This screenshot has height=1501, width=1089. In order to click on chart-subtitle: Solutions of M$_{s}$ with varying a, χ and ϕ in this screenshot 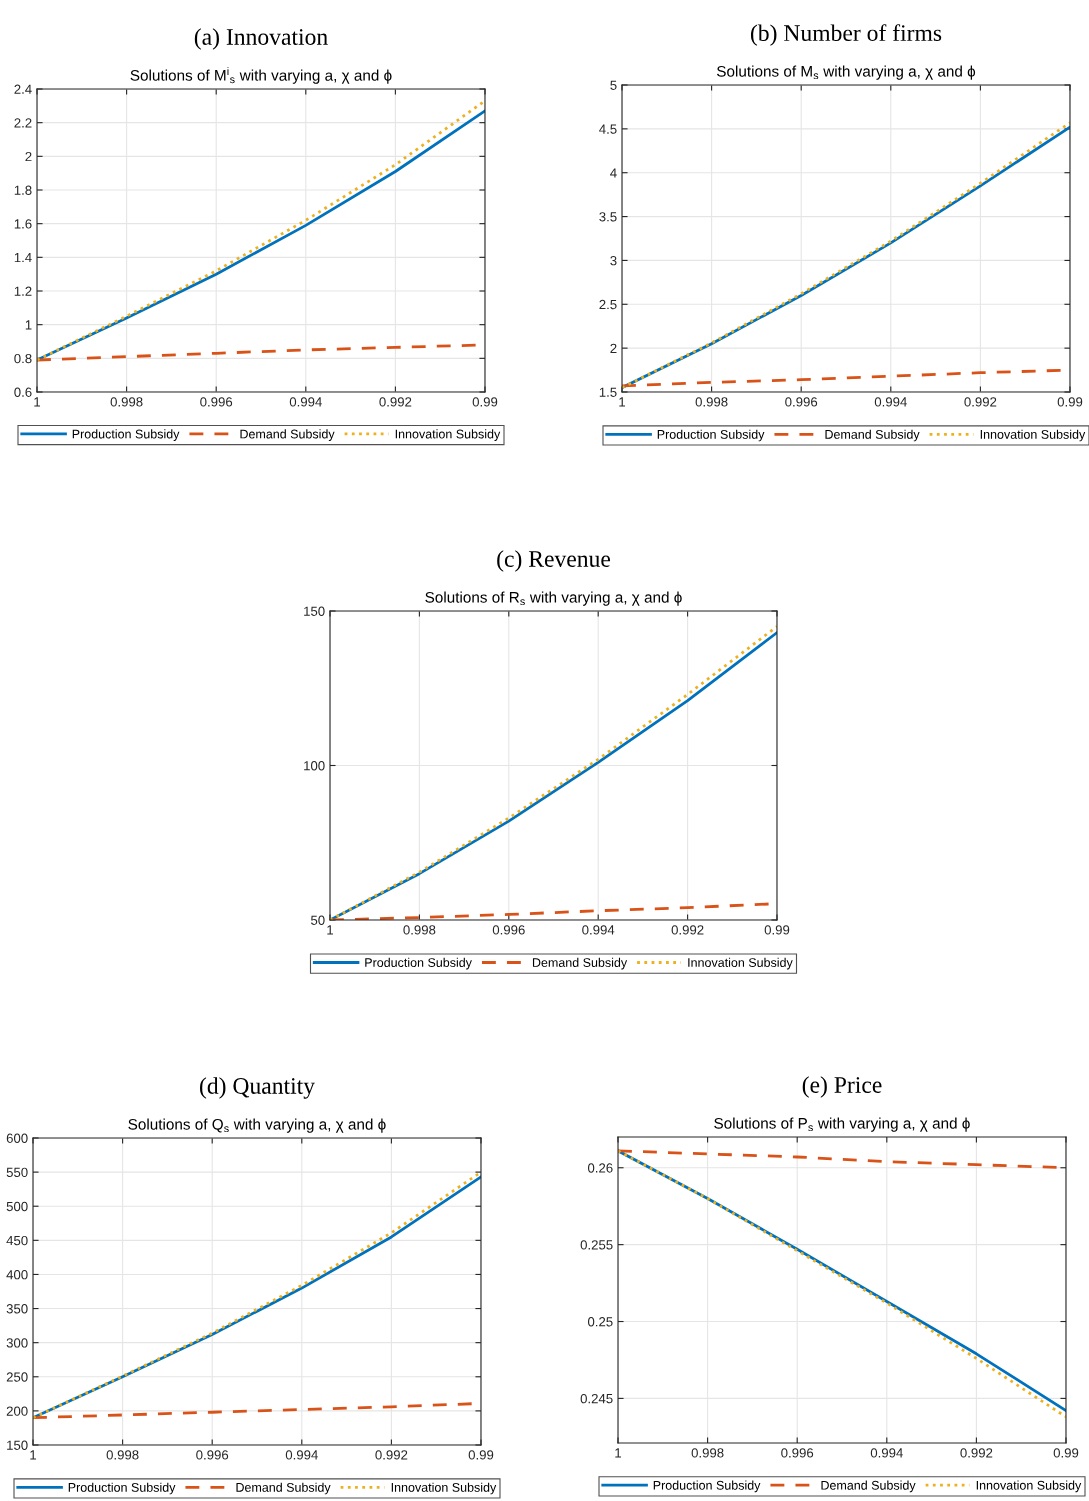, I will do `click(846, 72)`.